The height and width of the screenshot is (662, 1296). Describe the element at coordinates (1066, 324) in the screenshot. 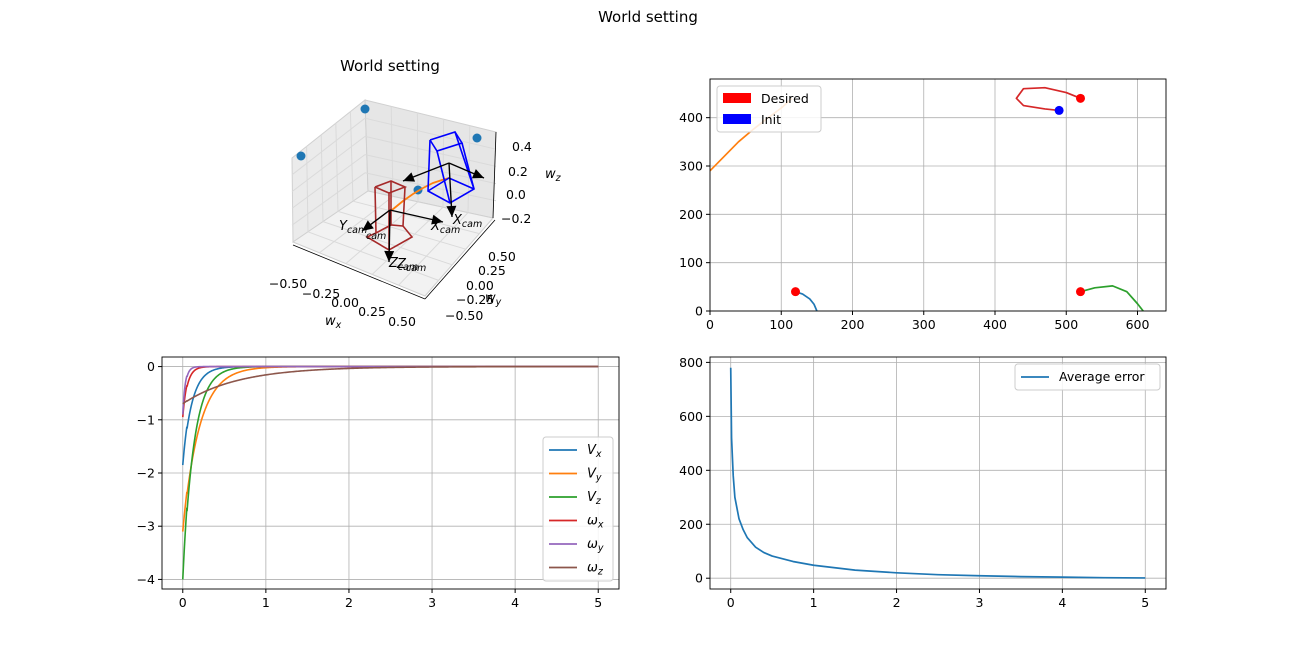

I see `x-tick-label: 500` at that location.